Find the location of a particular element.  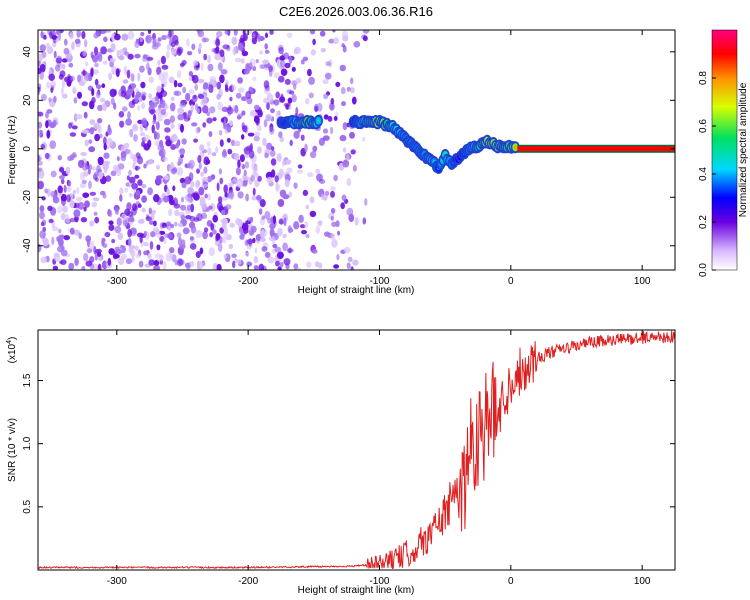

colorbar-ticks: 0.0 0.2 0.4 0.6 0.8 is located at coordinates (707, 174).